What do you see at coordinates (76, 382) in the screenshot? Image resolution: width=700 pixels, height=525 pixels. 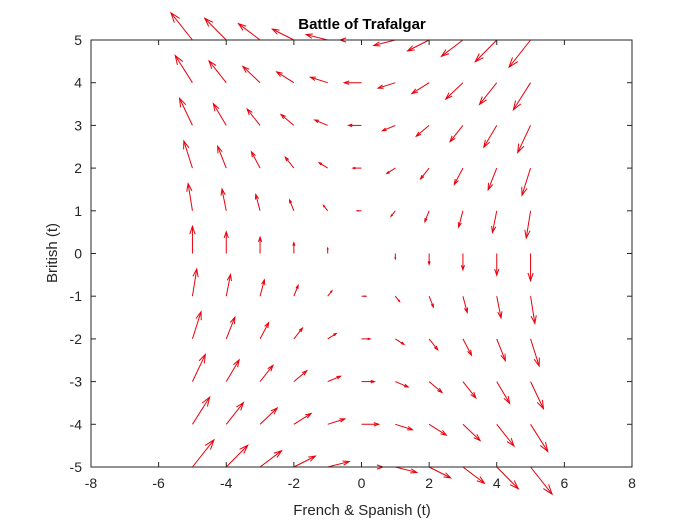 I see `y-tick-label: -3` at bounding box center [76, 382].